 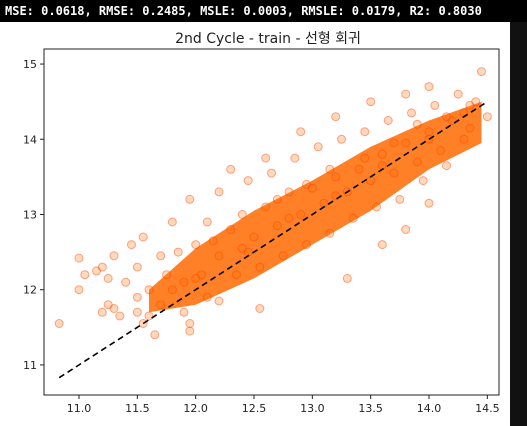 I want to click on x-tick-label: 12.0, so click(x=195, y=408).